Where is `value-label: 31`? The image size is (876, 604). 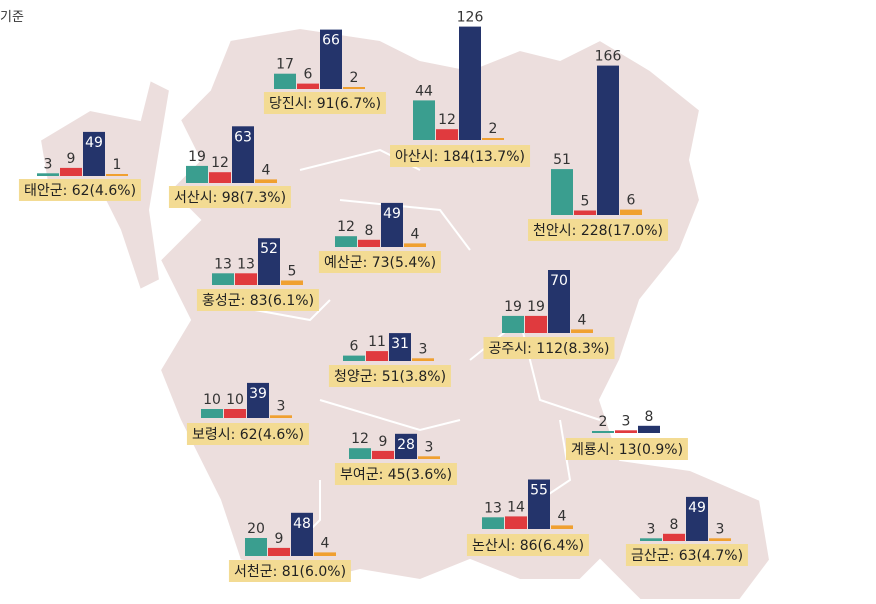
value-label: 31 is located at coordinates (400, 344).